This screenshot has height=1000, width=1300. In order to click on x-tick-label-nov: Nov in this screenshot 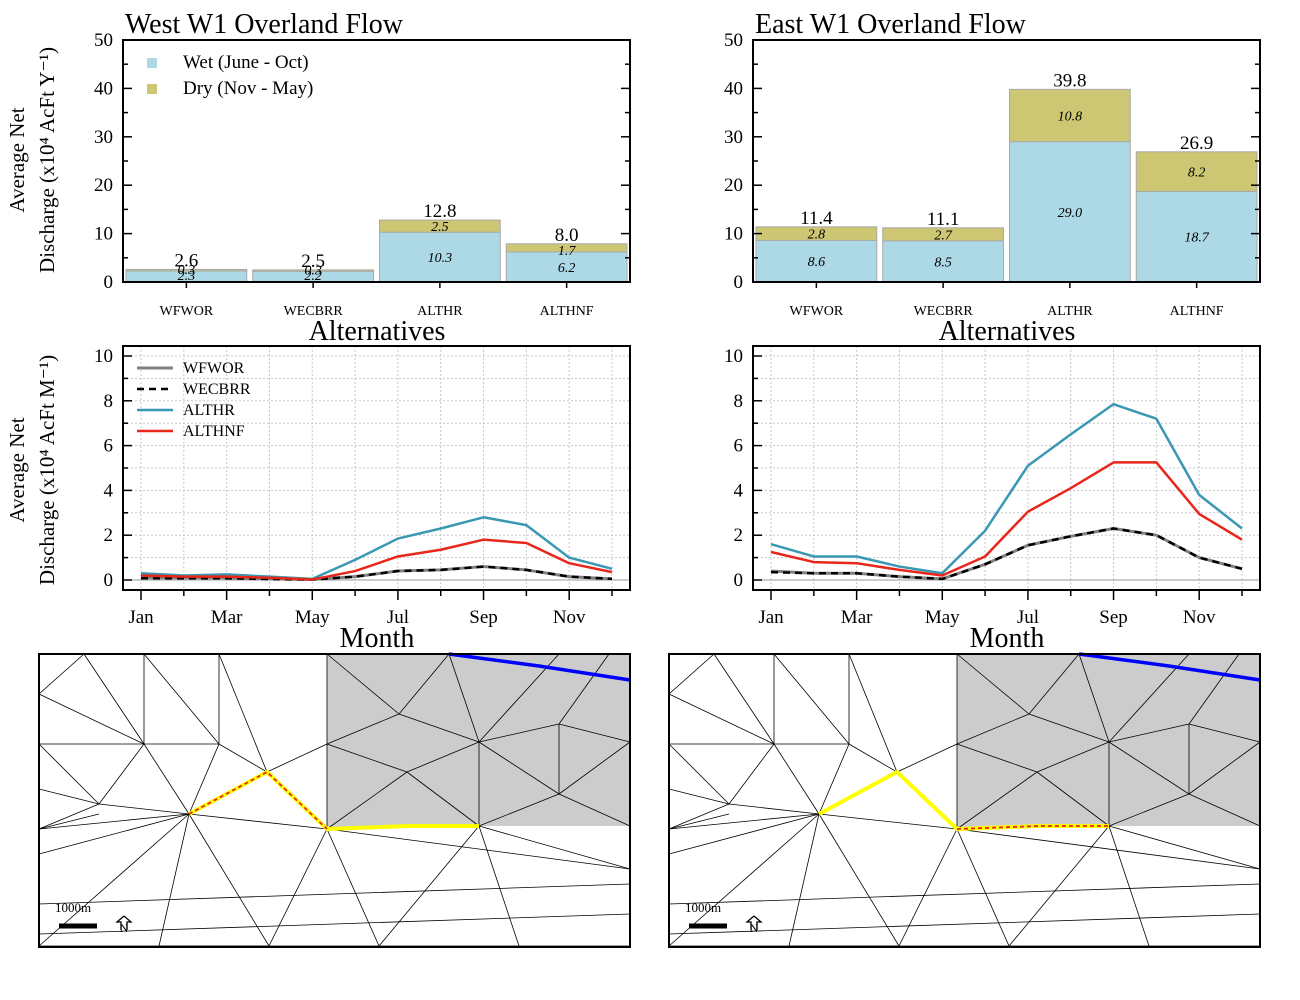, I will do `click(569, 617)`.